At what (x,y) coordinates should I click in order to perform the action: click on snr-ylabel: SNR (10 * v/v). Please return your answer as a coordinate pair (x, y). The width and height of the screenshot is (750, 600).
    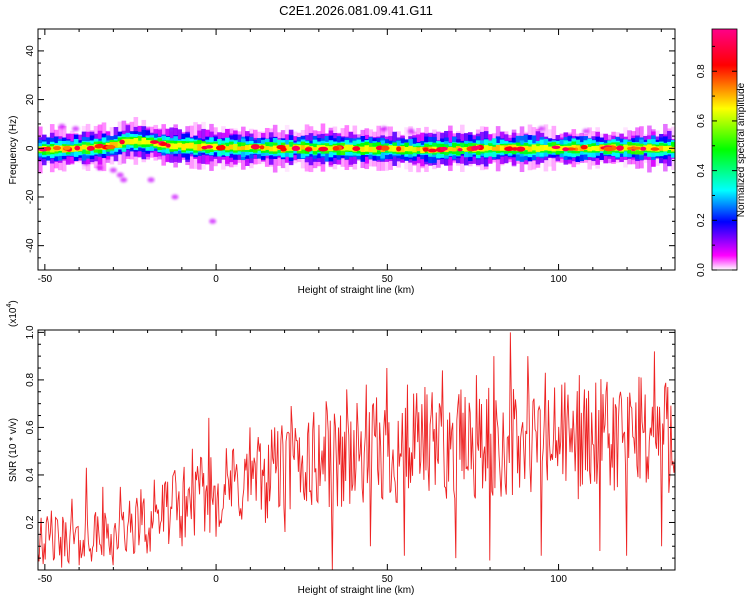
    Looking at the image, I should click on (13, 450).